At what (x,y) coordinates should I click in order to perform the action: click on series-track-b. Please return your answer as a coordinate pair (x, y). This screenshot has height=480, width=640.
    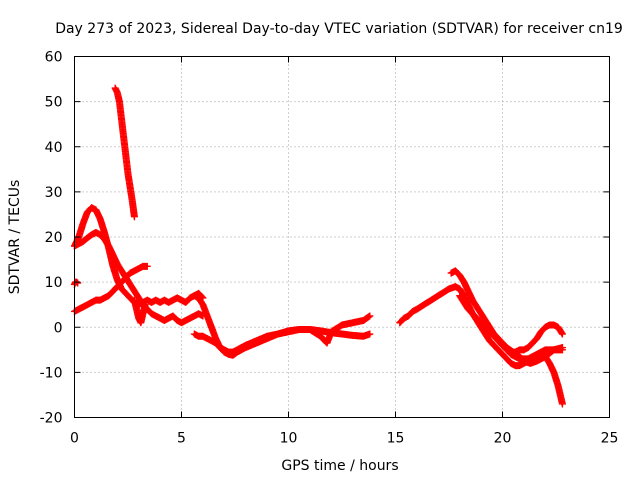
    Looking at the image, I should click on (139, 277).